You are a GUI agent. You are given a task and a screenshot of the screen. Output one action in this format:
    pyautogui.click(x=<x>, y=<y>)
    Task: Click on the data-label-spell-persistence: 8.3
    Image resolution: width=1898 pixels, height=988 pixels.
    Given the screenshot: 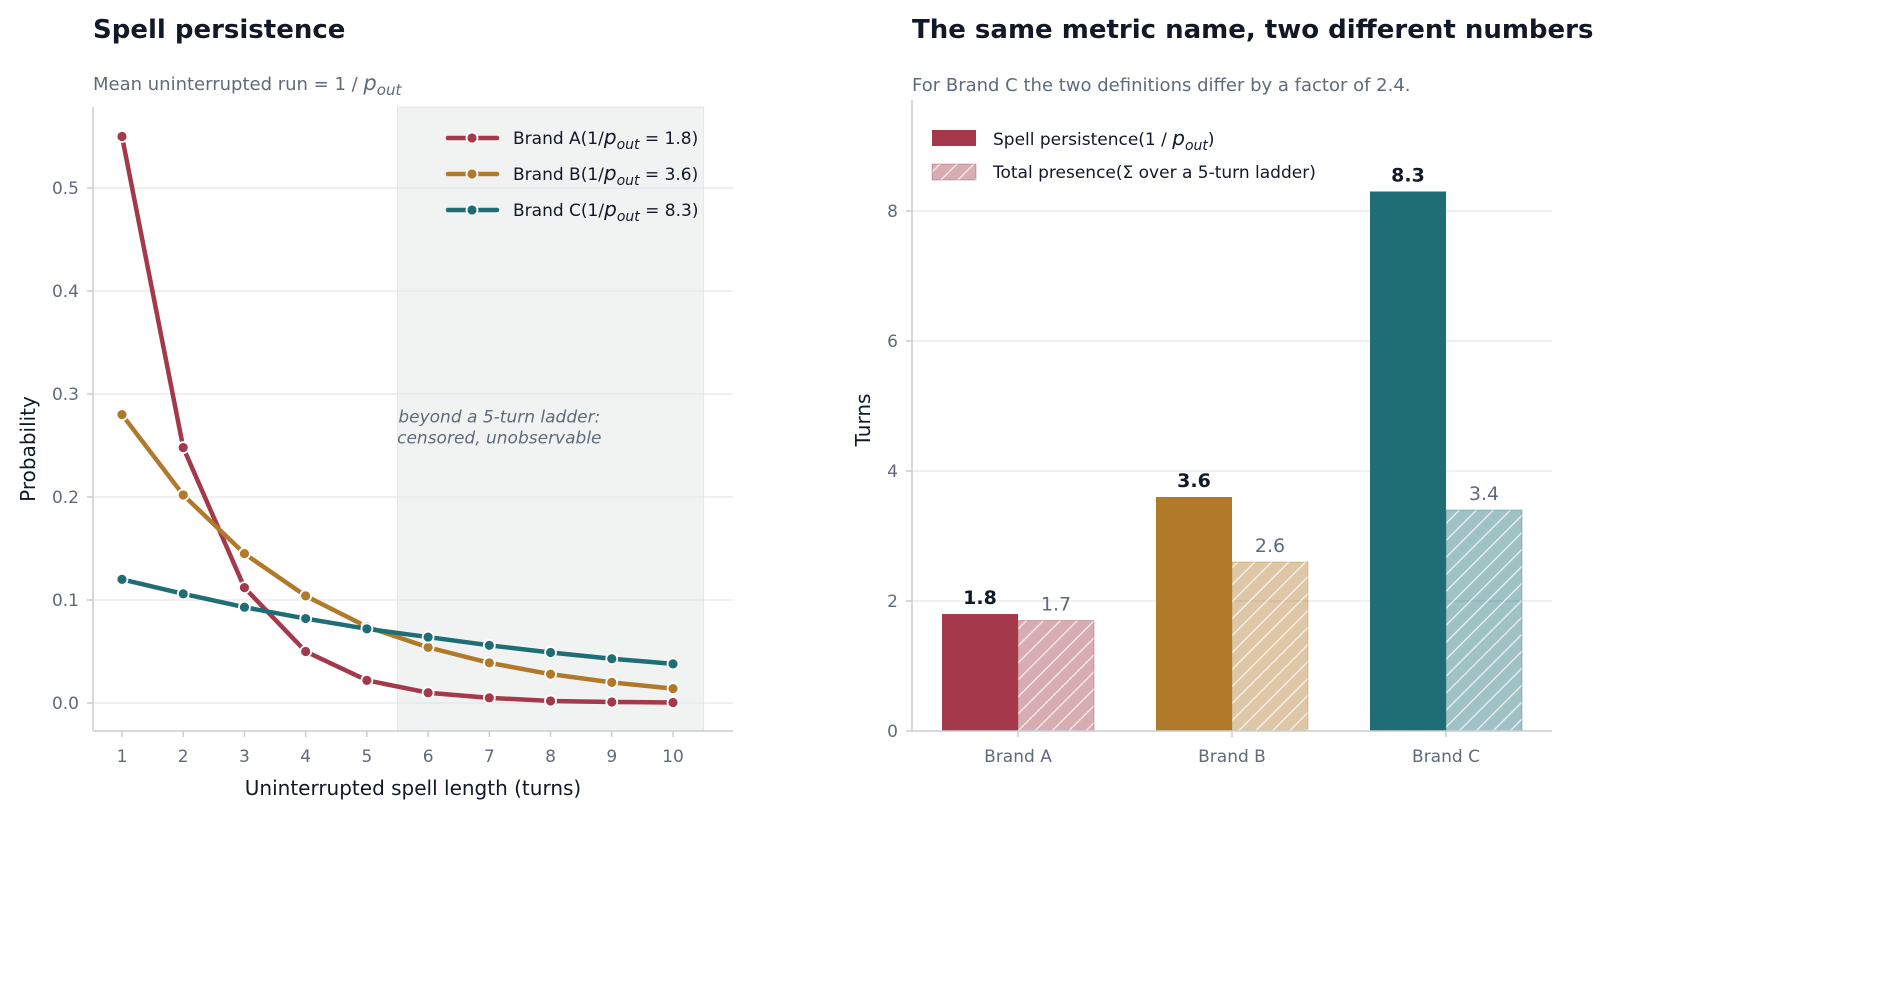 What is the action you would take?
    pyautogui.click(x=1408, y=176)
    